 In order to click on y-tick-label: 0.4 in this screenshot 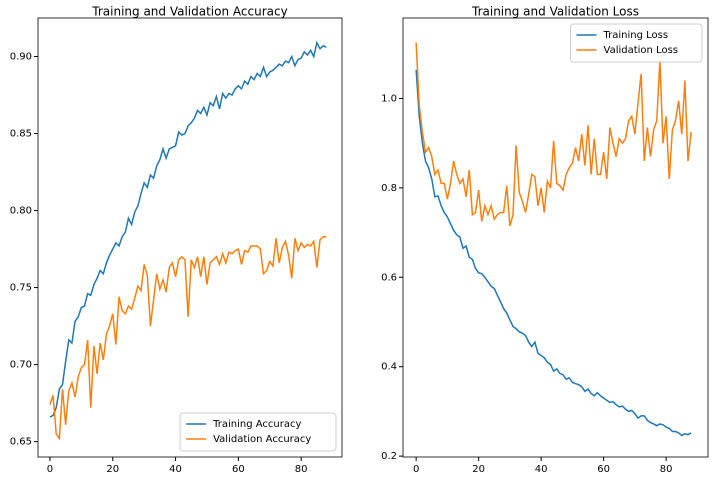, I will do `click(389, 367)`.